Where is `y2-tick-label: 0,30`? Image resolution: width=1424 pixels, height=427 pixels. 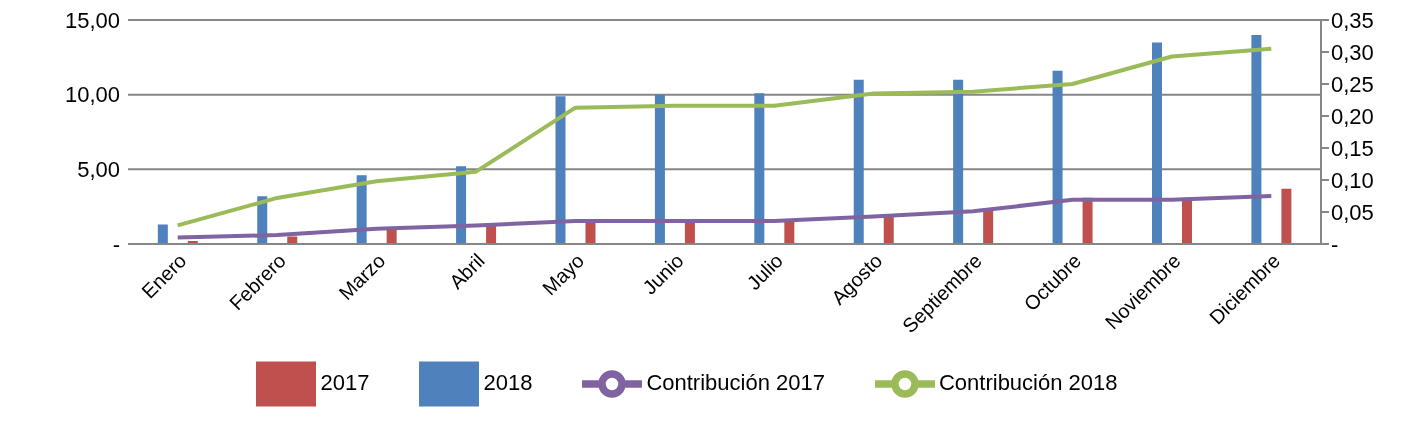
y2-tick-label: 0,30 is located at coordinates (1352, 52).